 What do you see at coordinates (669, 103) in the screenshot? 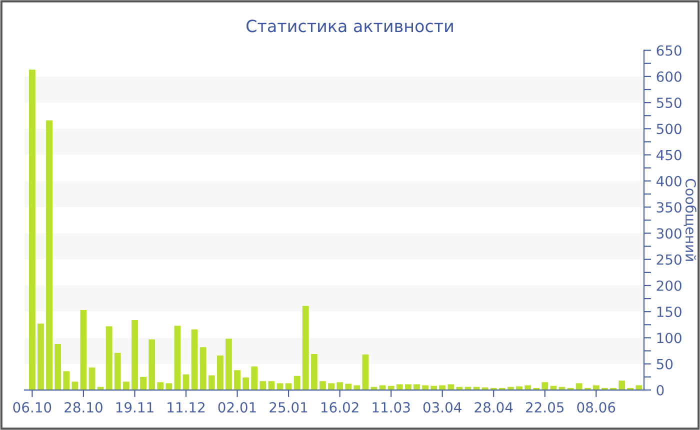
I see `y-tick-label: 550` at bounding box center [669, 103].